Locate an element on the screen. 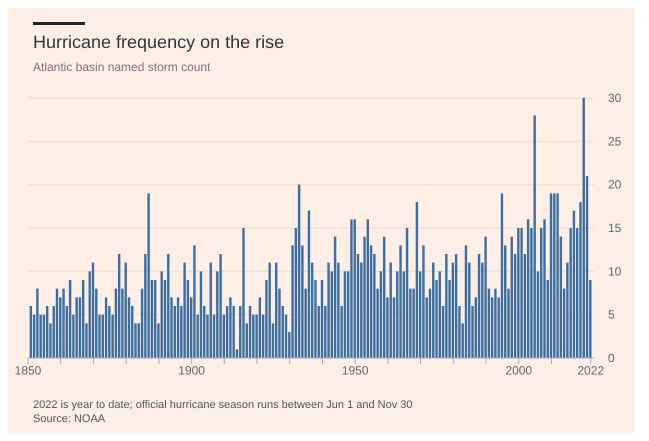  y-tick-label: 30 is located at coordinates (615, 98).